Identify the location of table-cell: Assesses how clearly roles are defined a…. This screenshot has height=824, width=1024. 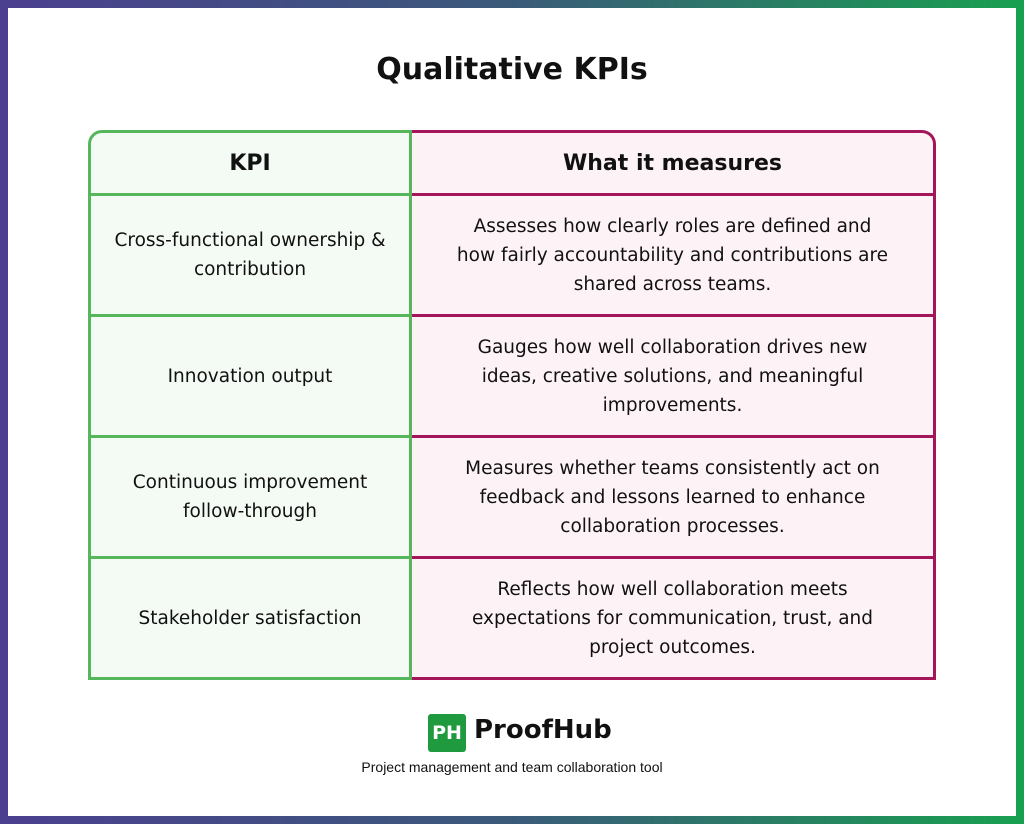
(672, 253).